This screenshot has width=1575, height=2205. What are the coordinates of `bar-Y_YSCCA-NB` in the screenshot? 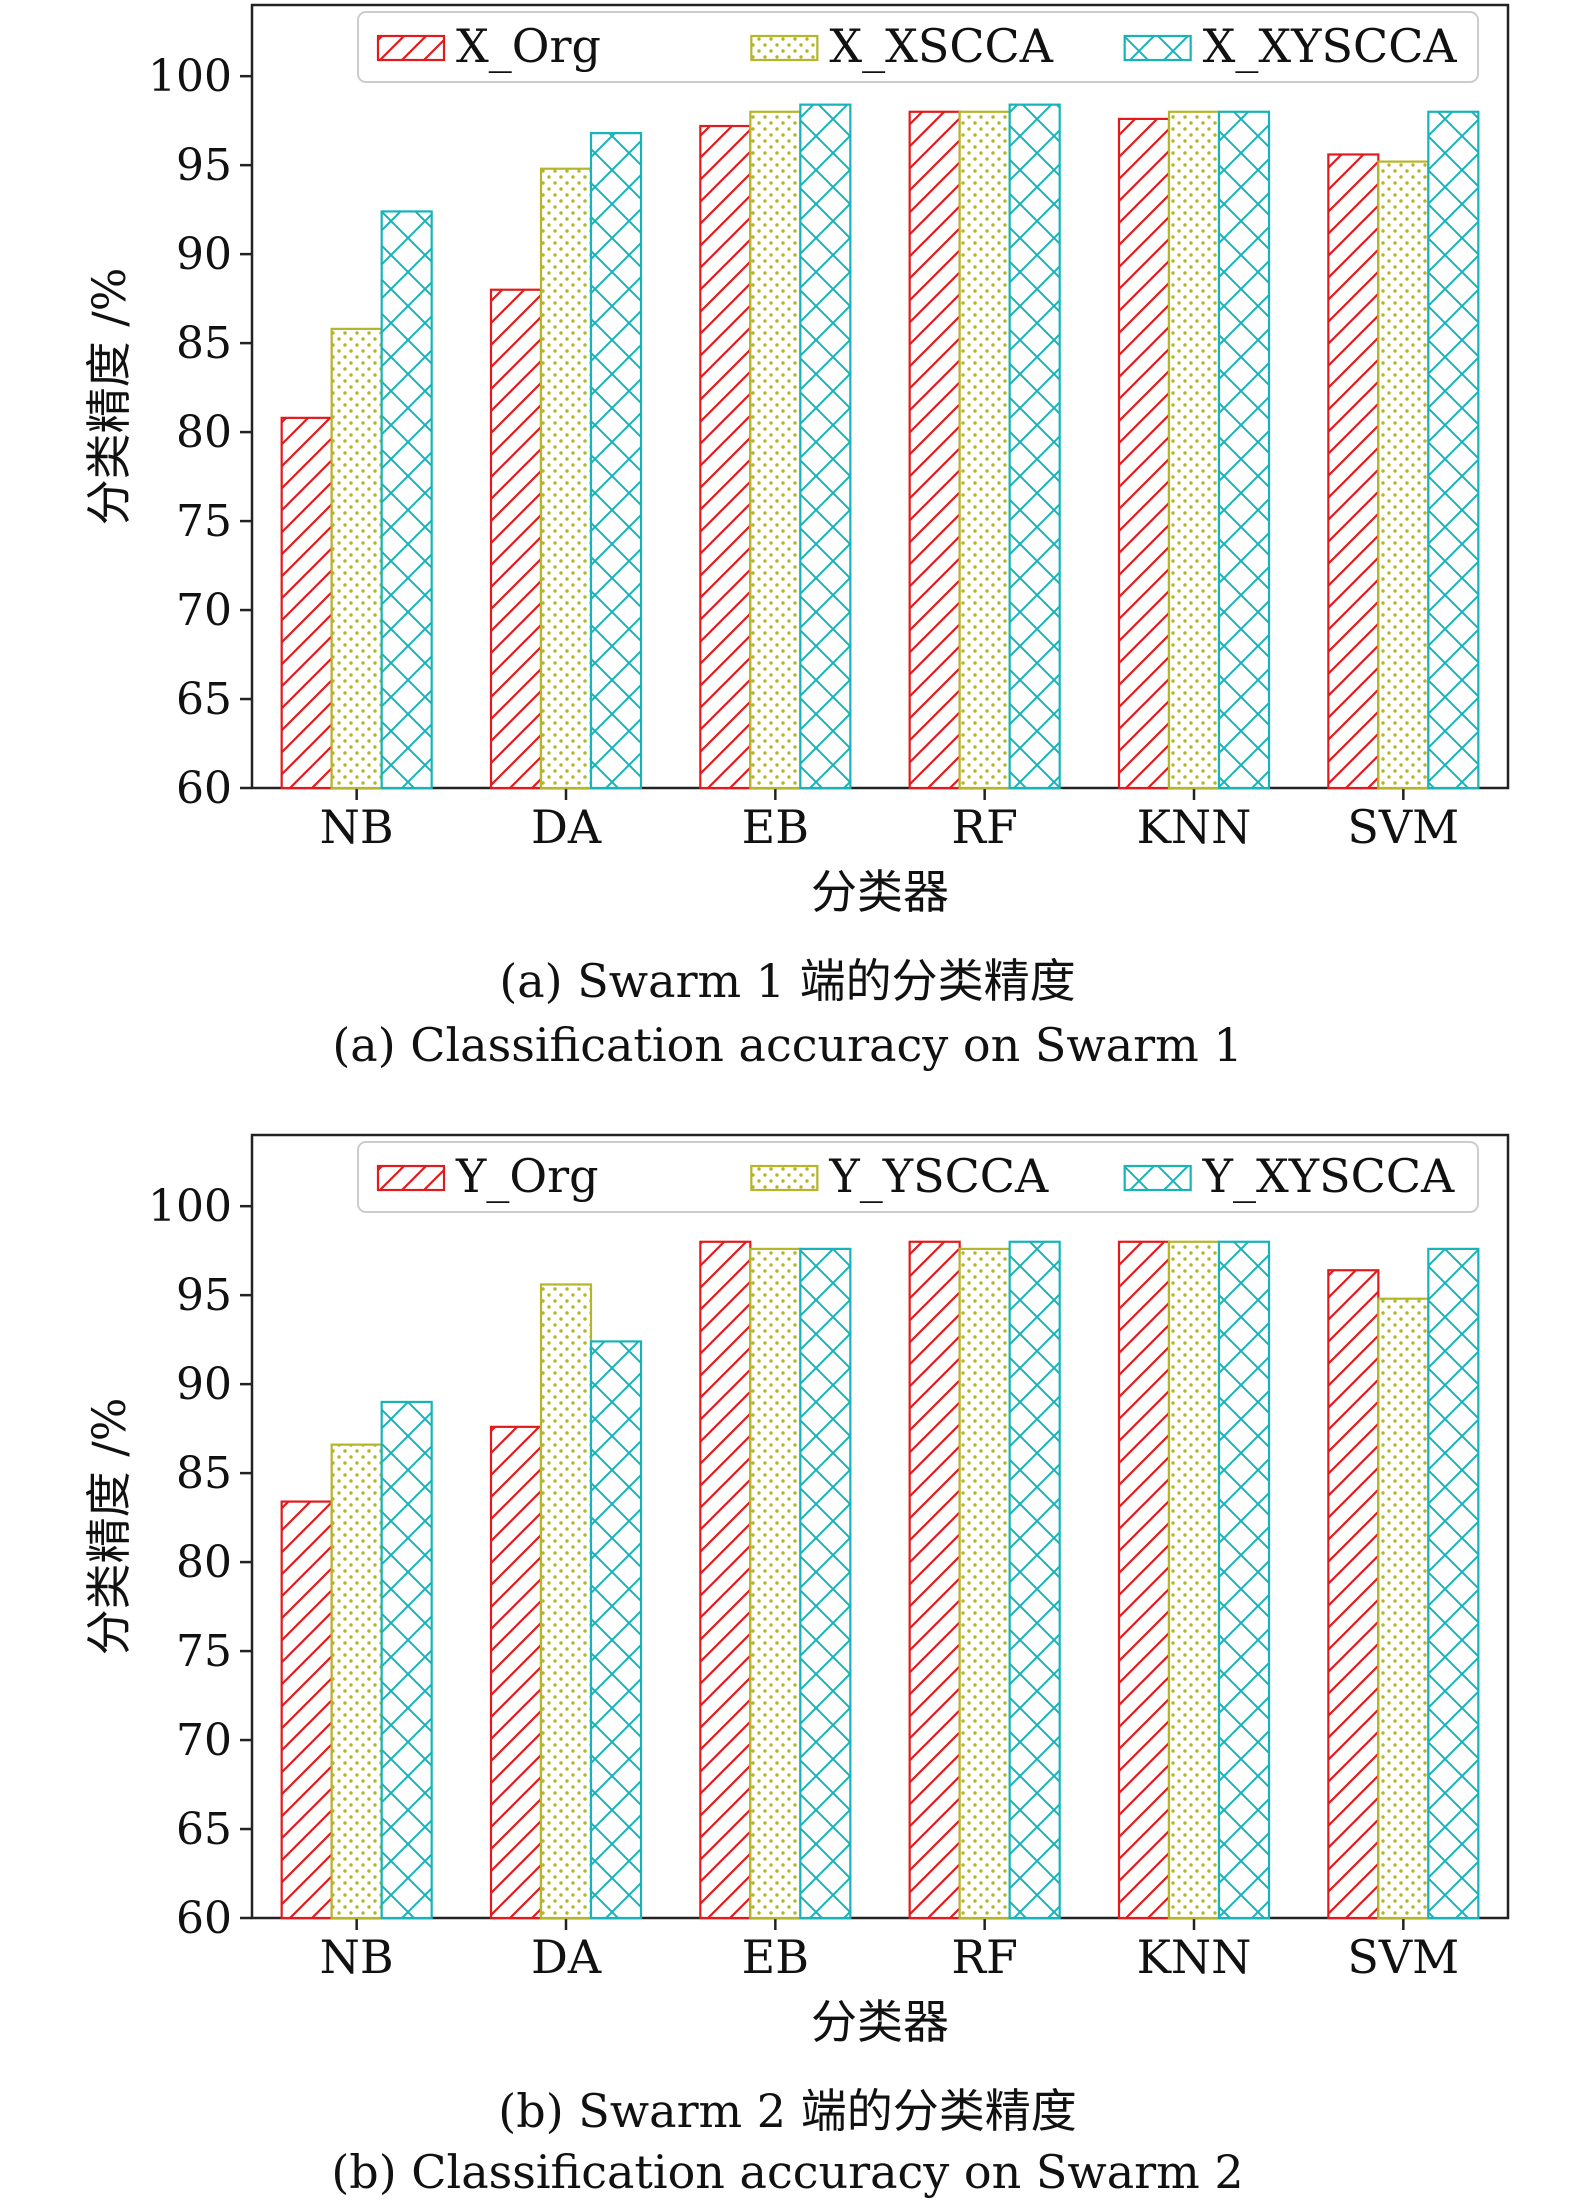 It's located at (356, 1681).